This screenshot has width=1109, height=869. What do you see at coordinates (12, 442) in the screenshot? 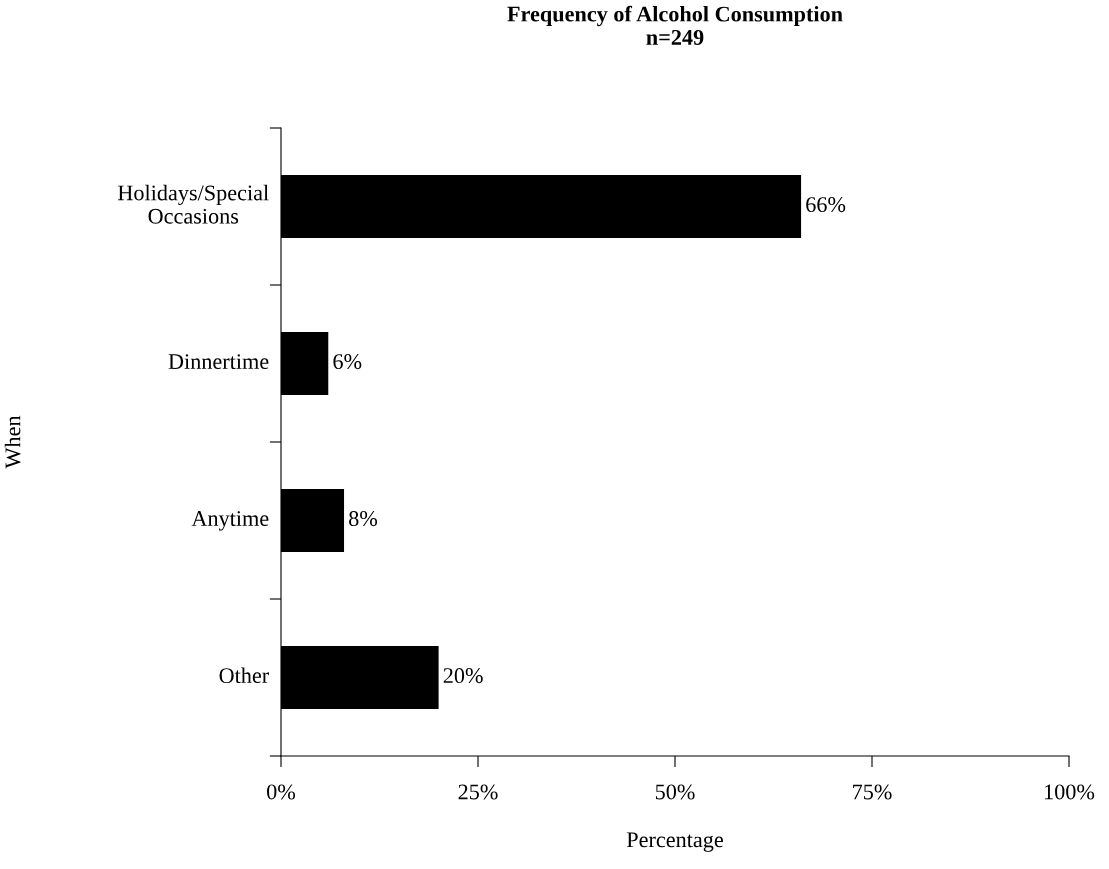
I see `y-axis-title: When` at bounding box center [12, 442].